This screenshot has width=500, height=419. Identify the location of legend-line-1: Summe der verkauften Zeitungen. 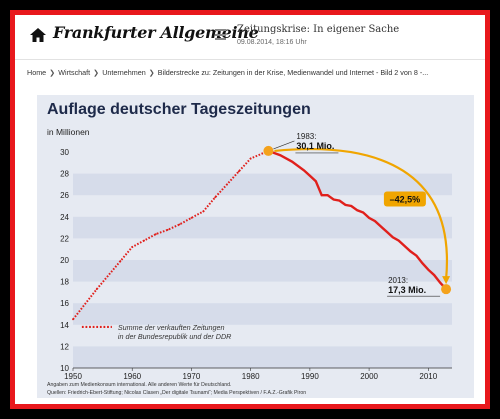
(171, 327).